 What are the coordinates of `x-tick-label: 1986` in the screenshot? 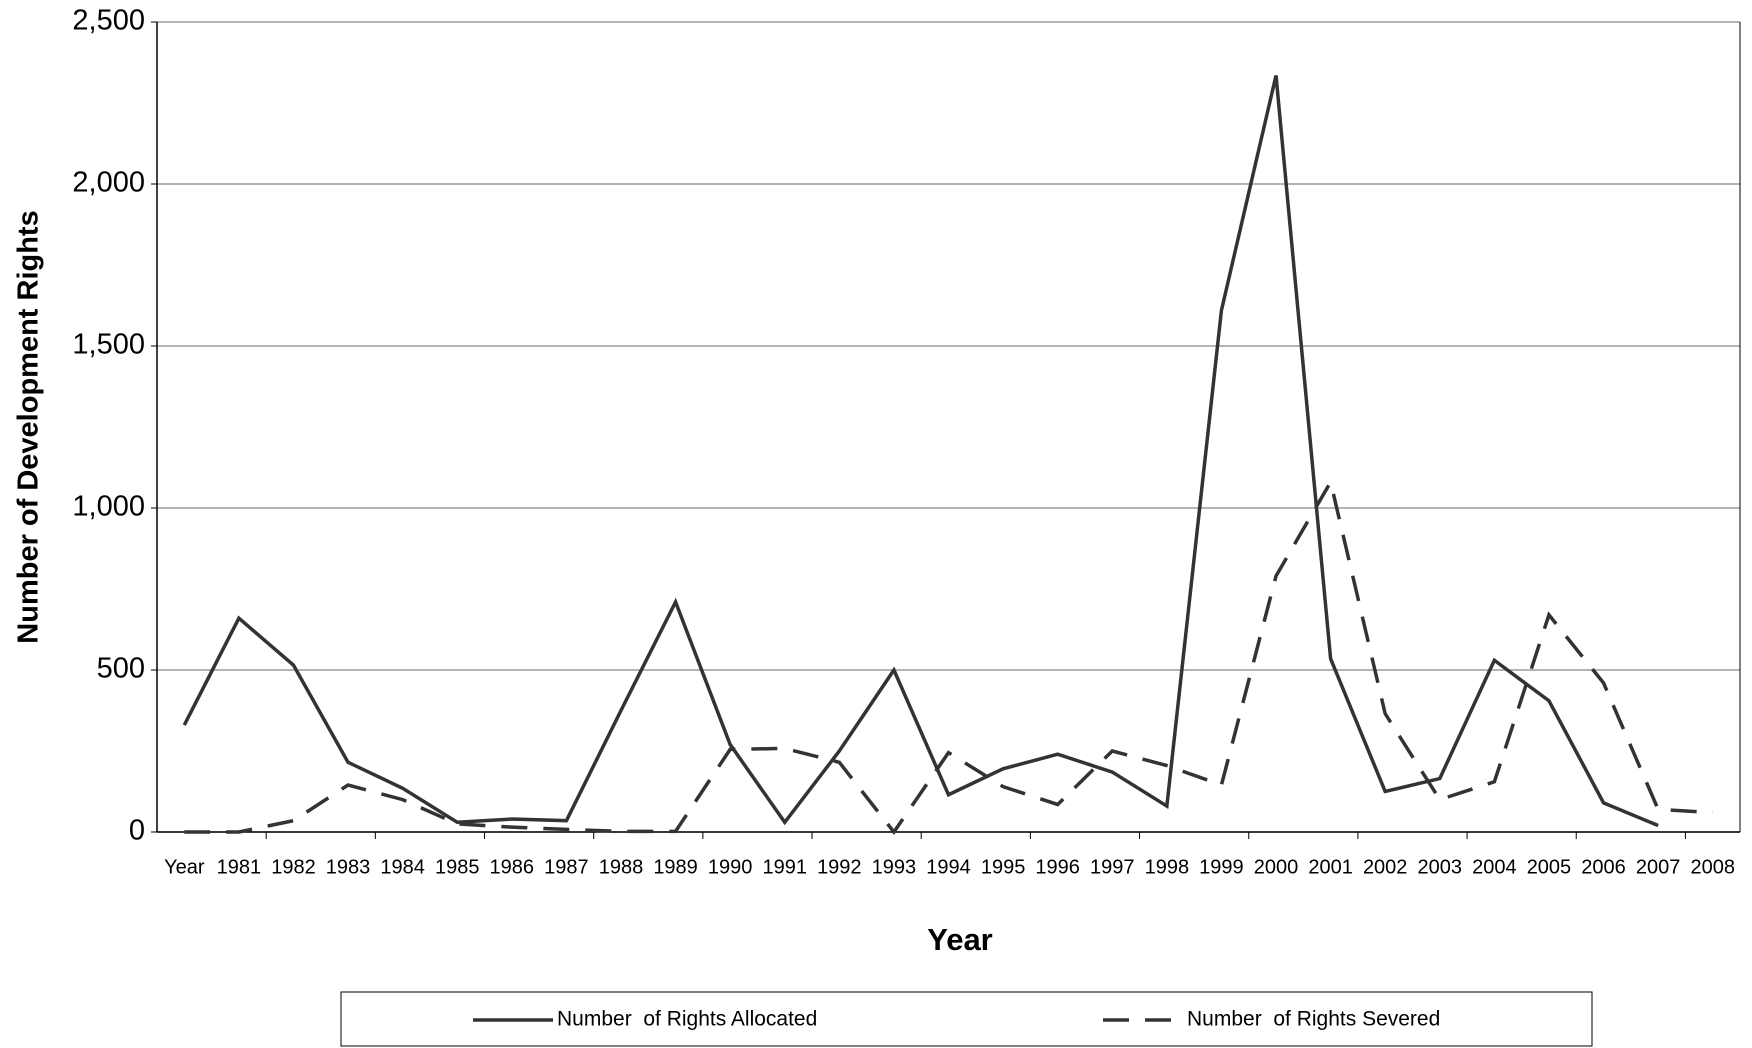 It's located at (512, 867).